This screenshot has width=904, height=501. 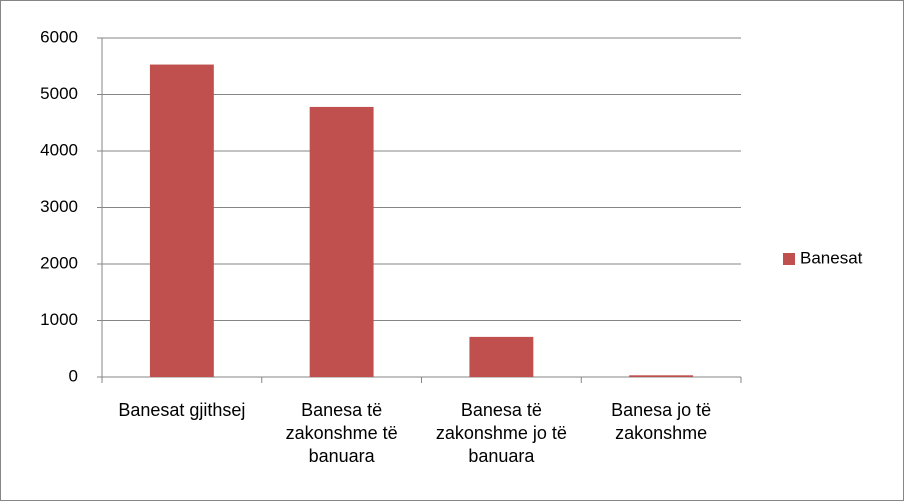 What do you see at coordinates (59, 149) in the screenshot?
I see `y-tick-label: 4000` at bounding box center [59, 149].